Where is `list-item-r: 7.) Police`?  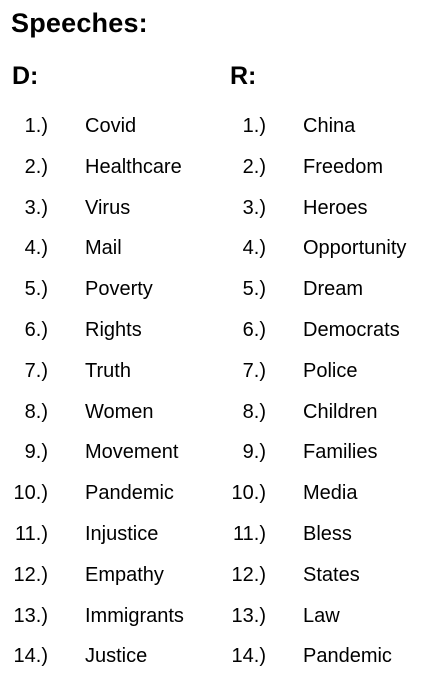
list-item-r: 7.) Police is located at coordinates (333, 377).